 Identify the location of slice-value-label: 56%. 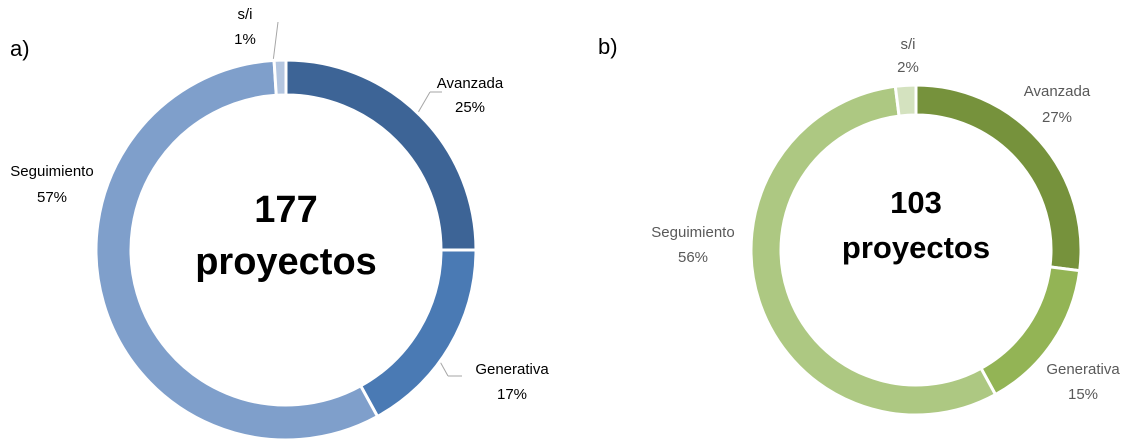
(693, 257).